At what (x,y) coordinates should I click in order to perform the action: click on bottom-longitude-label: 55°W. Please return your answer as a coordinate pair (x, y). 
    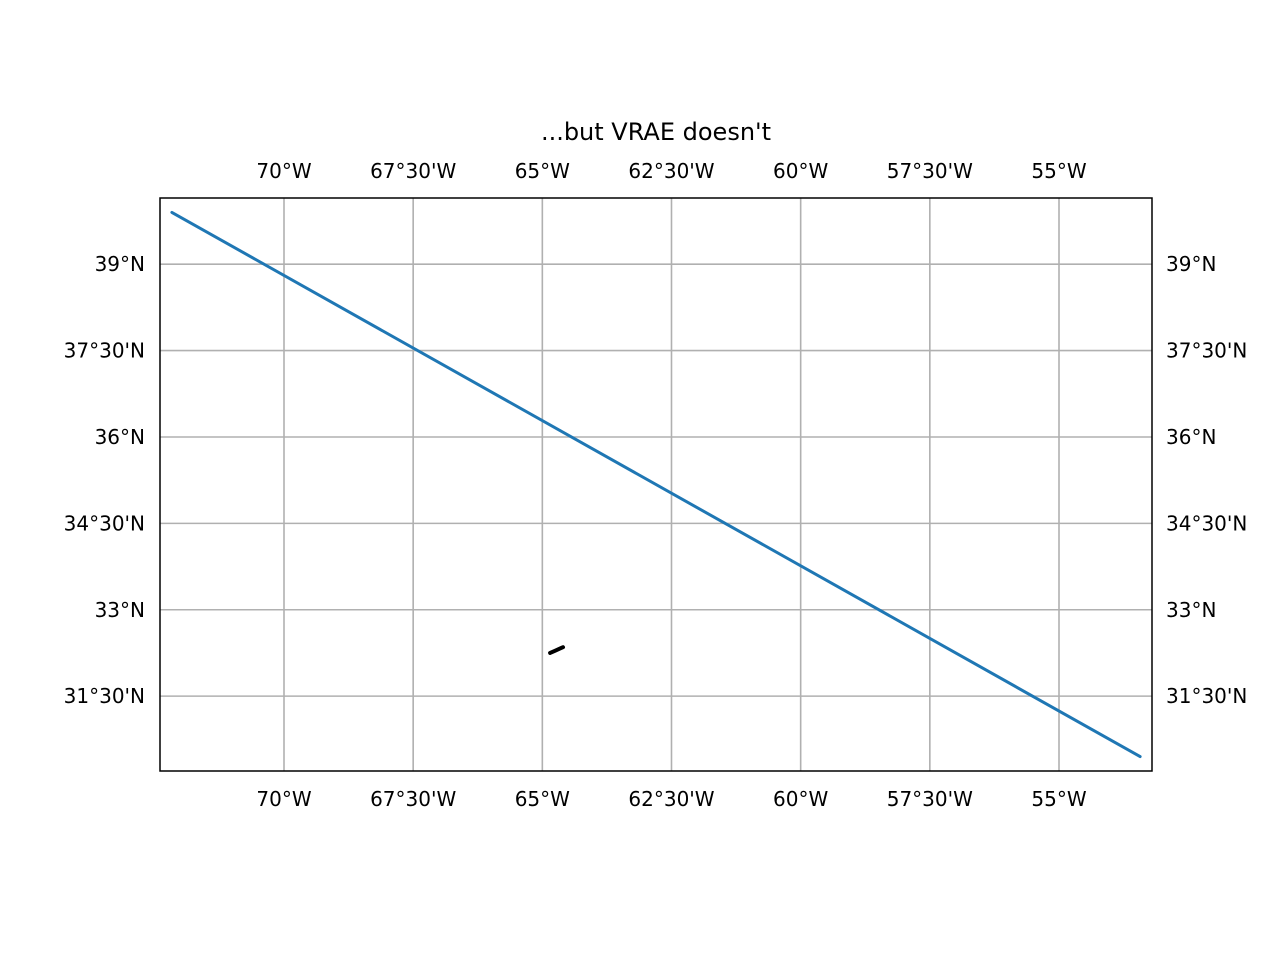
    Looking at the image, I should click on (1058, 799).